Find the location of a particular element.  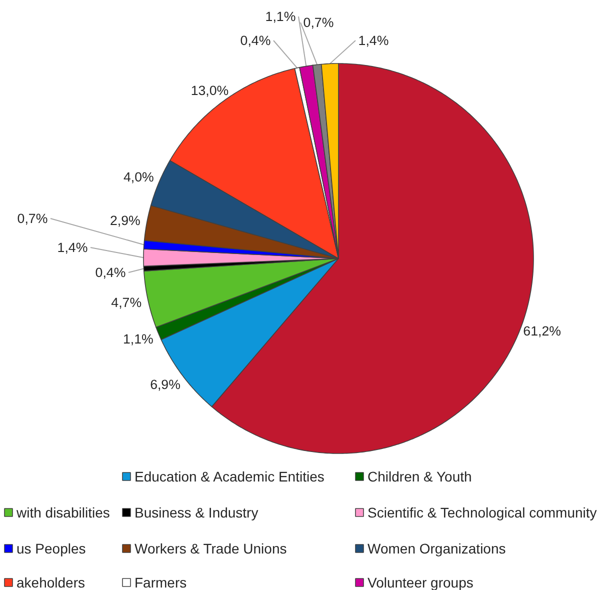

legend-label: Children & Youth is located at coordinates (420, 476).